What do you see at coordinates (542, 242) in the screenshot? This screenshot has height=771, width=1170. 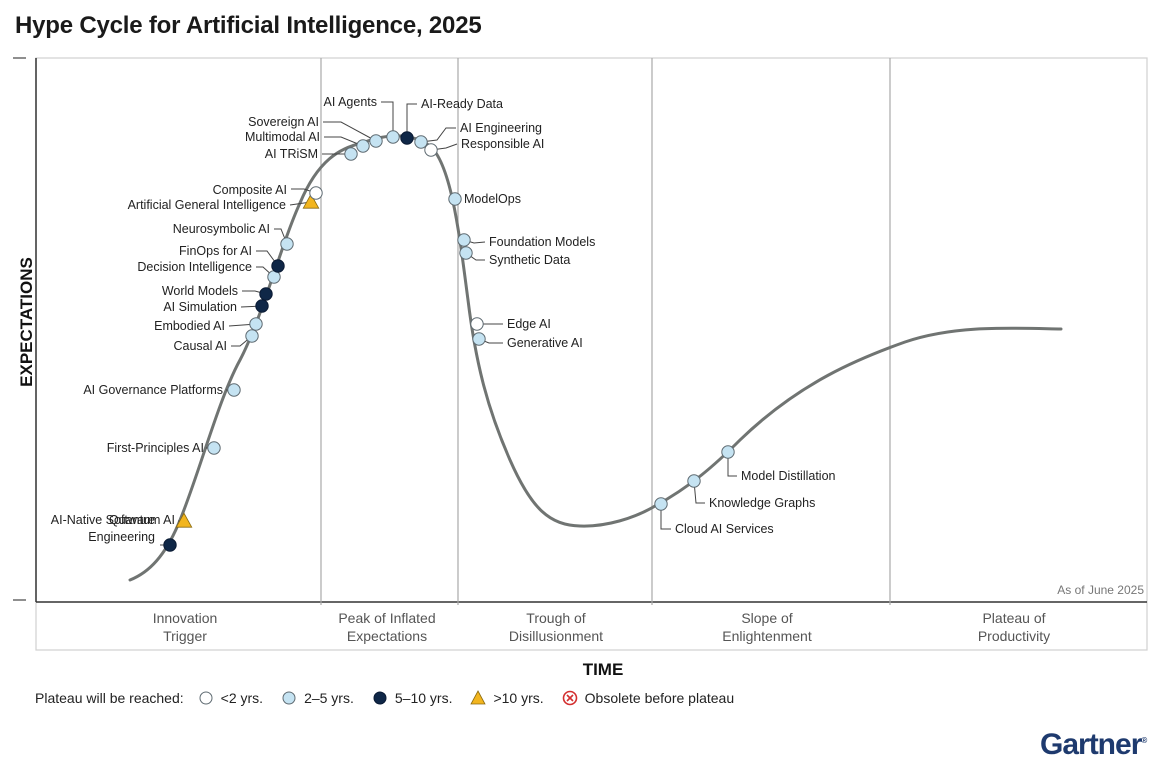 I see `technology-label: Foundation Models` at bounding box center [542, 242].